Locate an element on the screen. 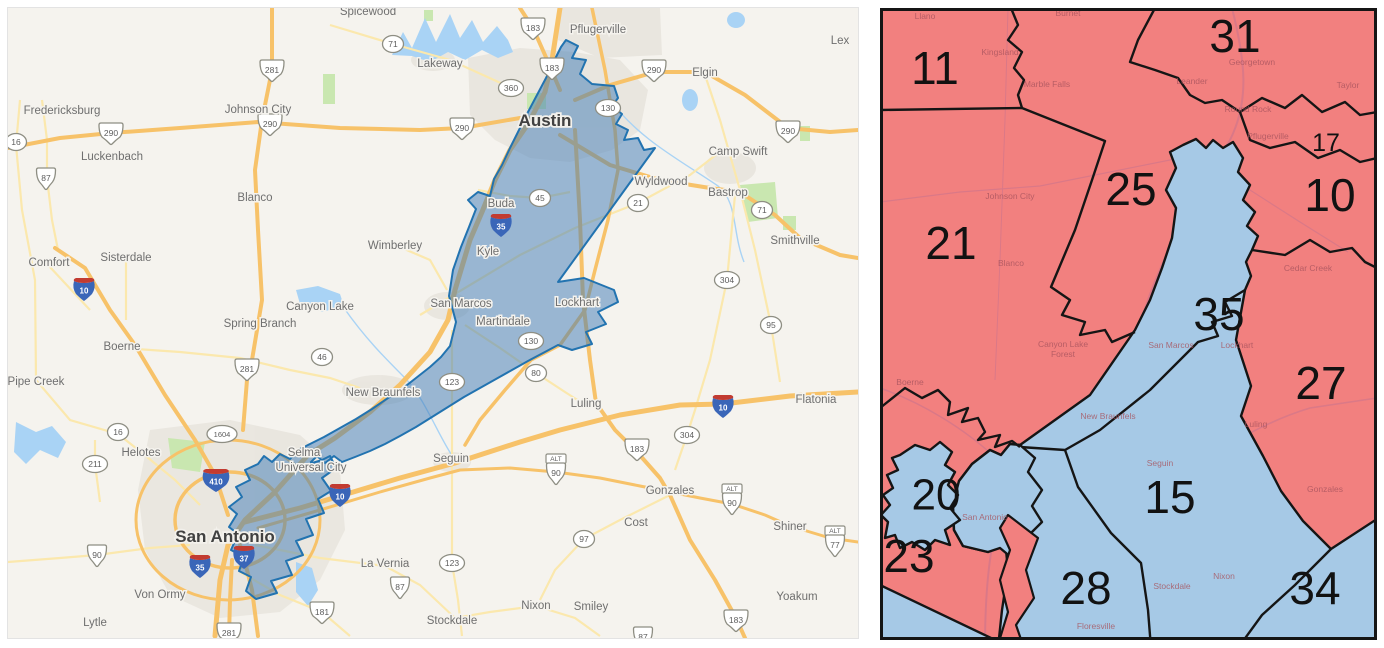 Image resolution: width=1384 pixels, height=648 pixels. district-number-20: 20 is located at coordinates (936, 494).